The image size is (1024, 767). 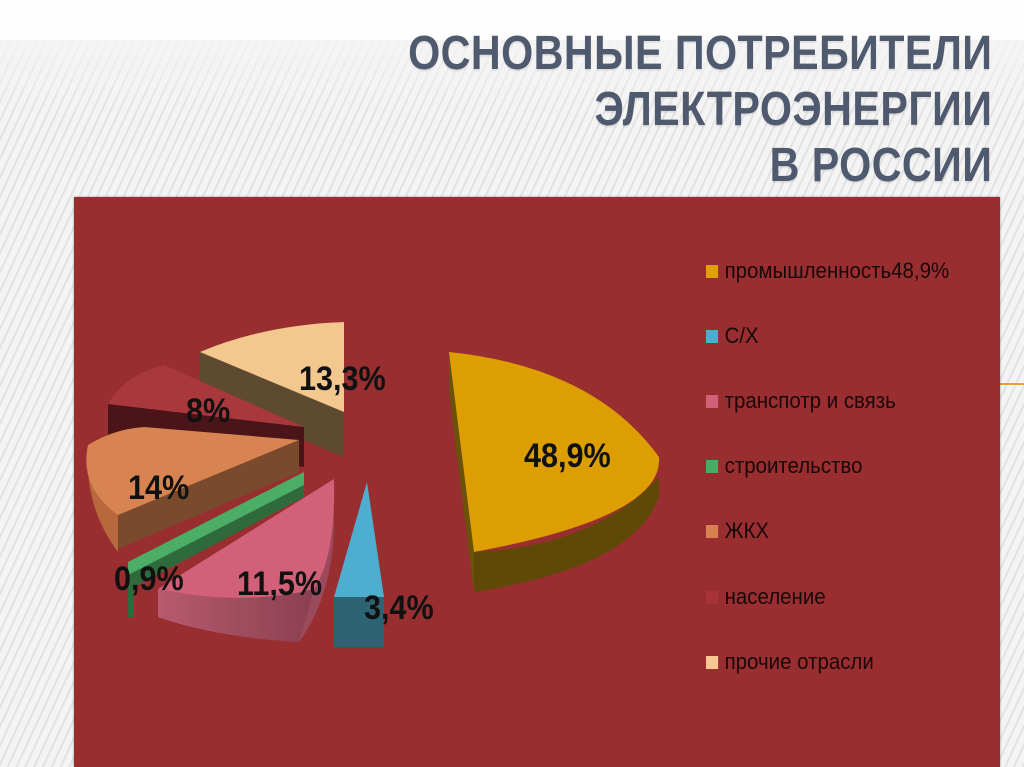 I want to click on legend-item-transport: транспотр и связь, so click(x=841, y=401).